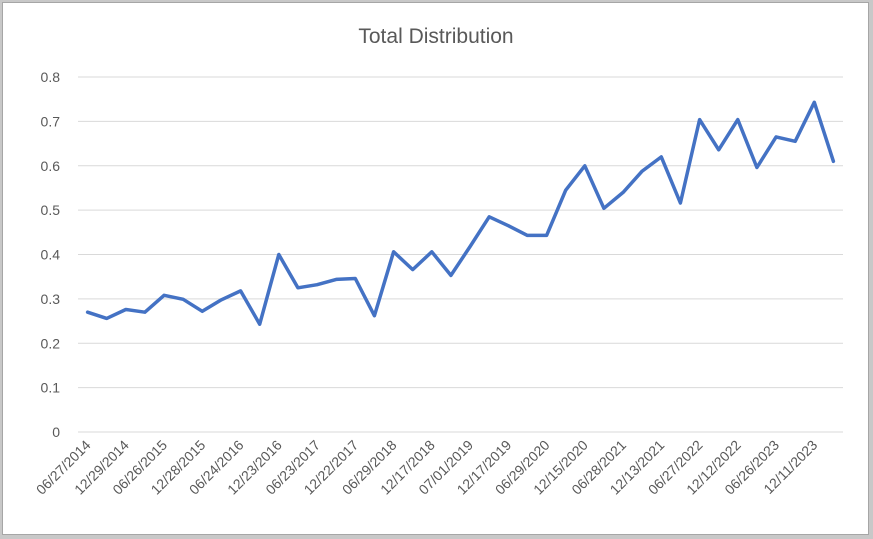 This screenshot has width=873, height=539. Describe the element at coordinates (51, 210) in the screenshot. I see `y-tick-label: 0.5` at that location.